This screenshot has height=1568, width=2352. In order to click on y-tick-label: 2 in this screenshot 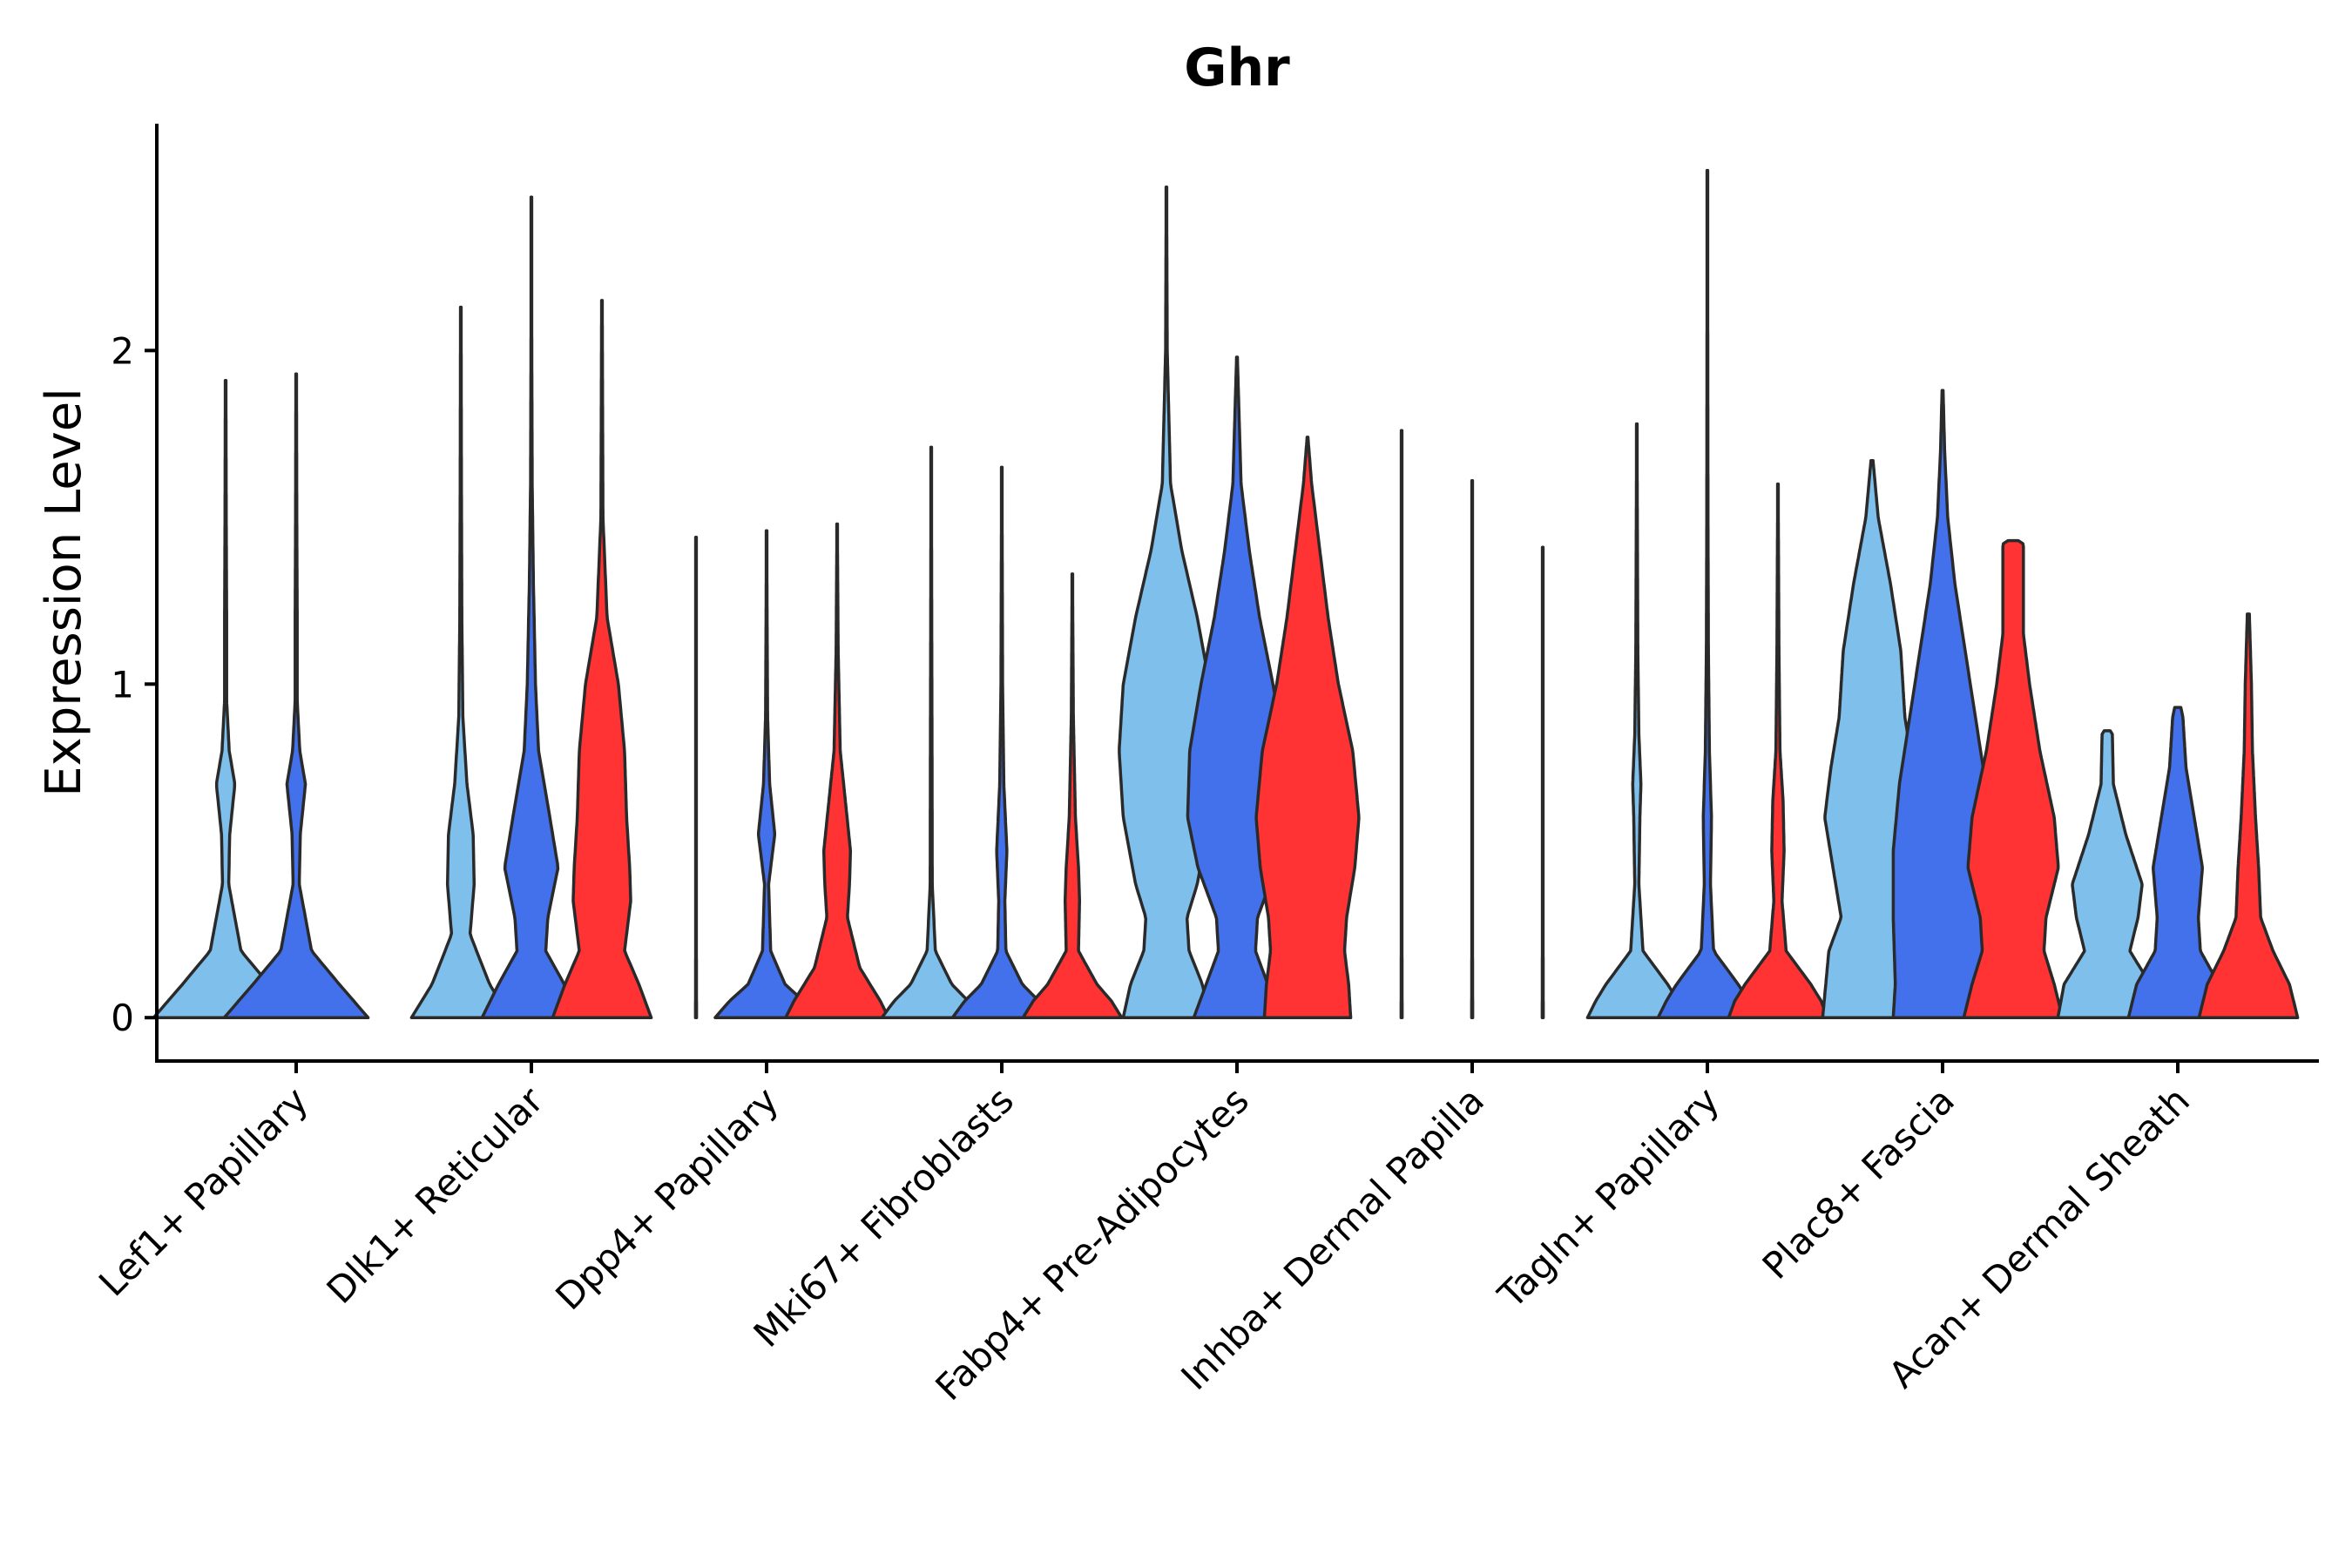, I will do `click(122, 351)`.